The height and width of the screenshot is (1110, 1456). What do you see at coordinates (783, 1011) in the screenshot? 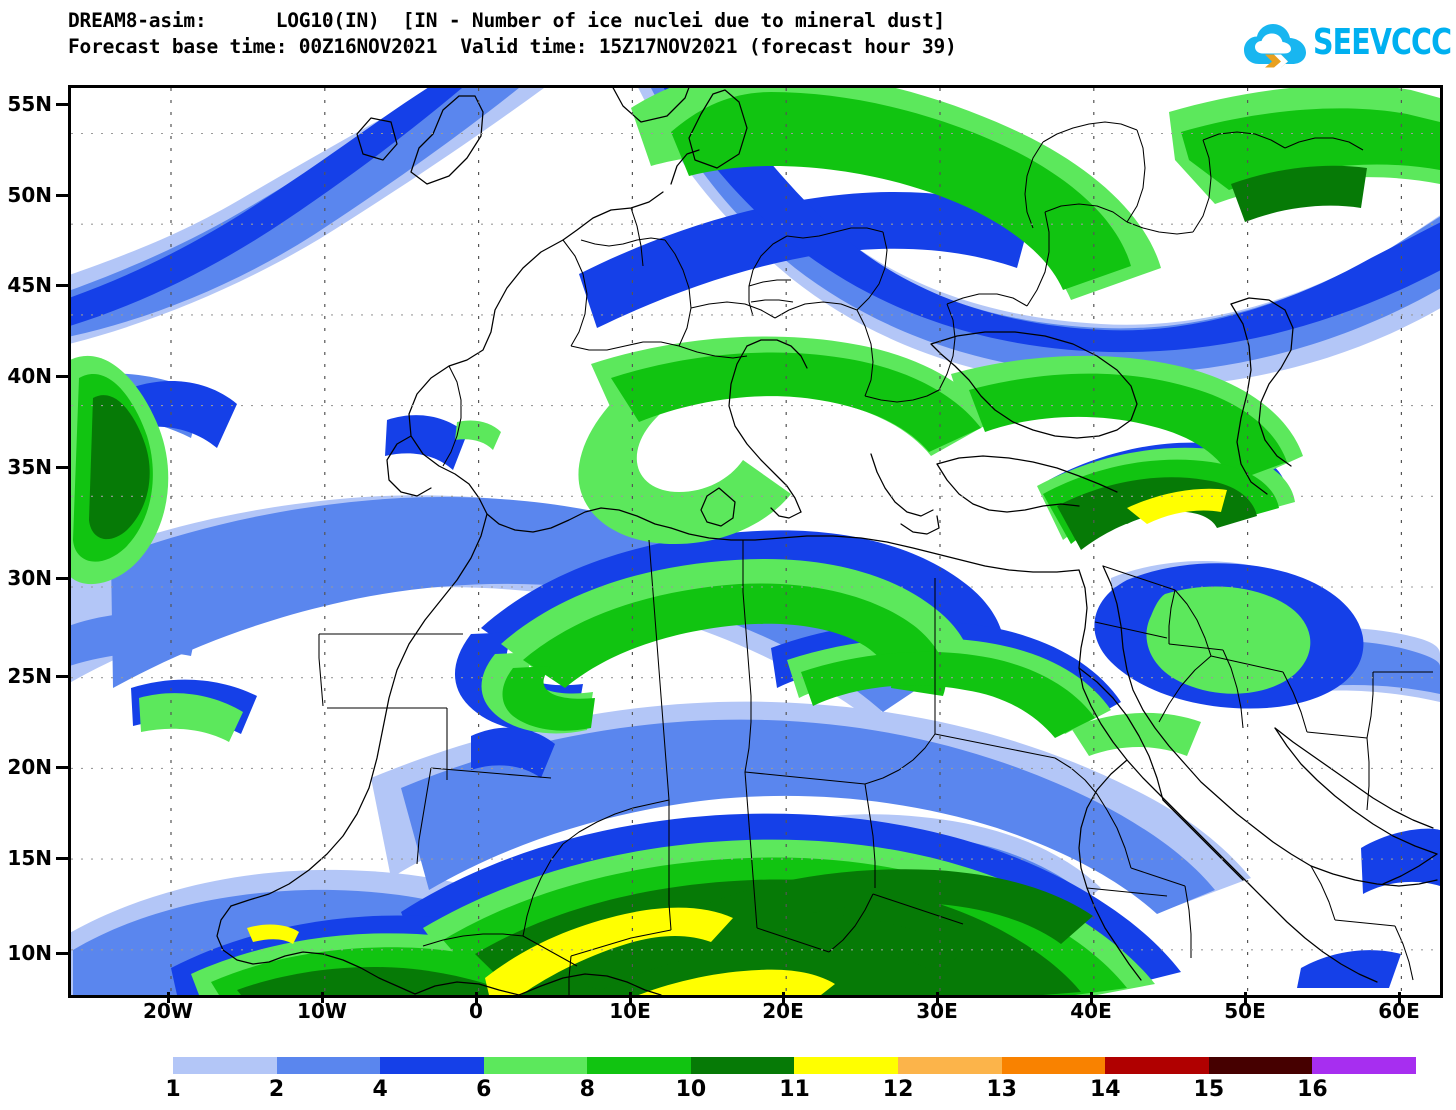
I see `x-tick-label-20E: 20E` at bounding box center [783, 1011].